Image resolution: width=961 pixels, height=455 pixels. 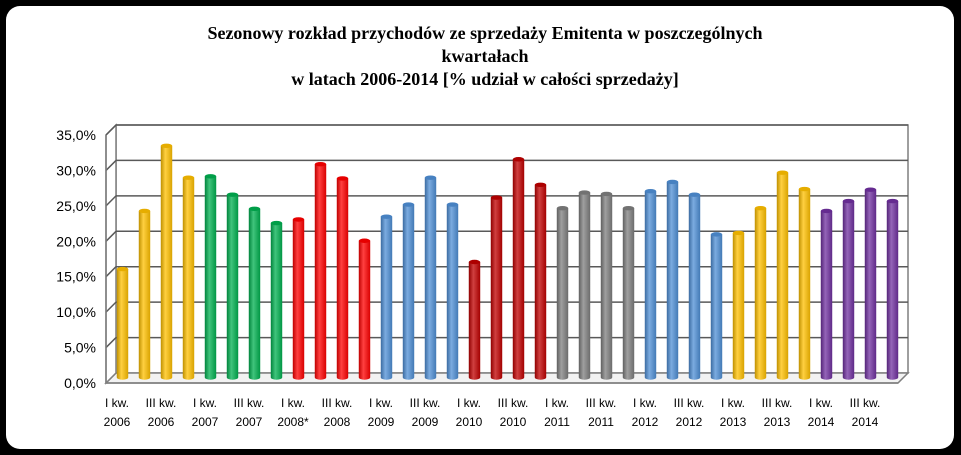 I want to click on y-tick-label: 35,0%, so click(x=76, y=135).